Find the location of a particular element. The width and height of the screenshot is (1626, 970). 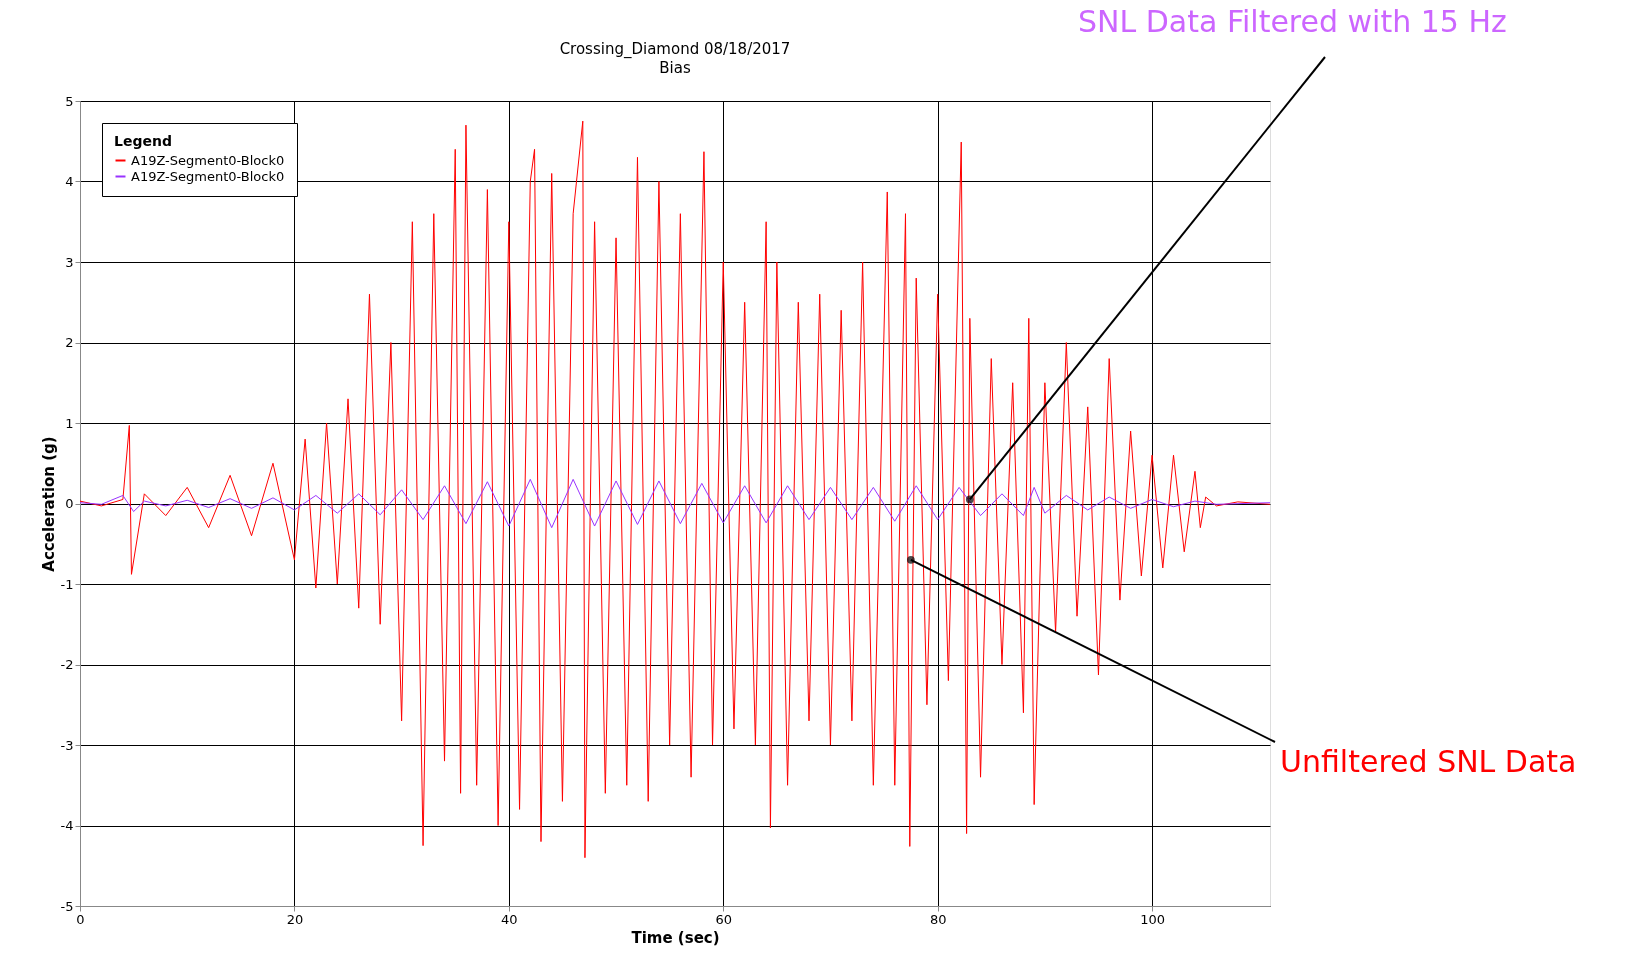

annotation: SNL Data Filtered with 15 Hz is located at coordinates (1292, 21).